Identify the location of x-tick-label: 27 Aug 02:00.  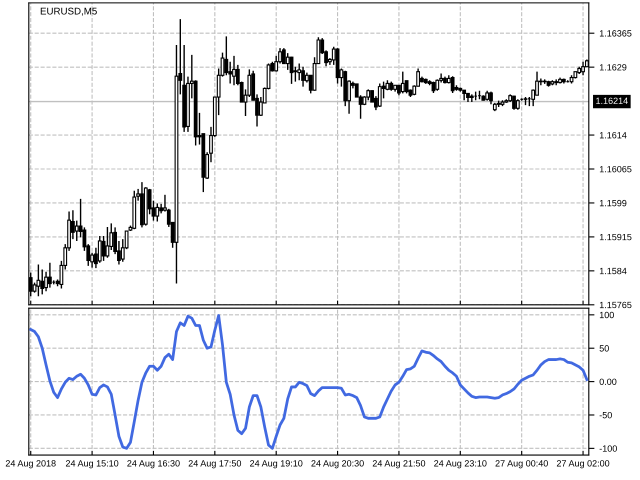
(583, 464).